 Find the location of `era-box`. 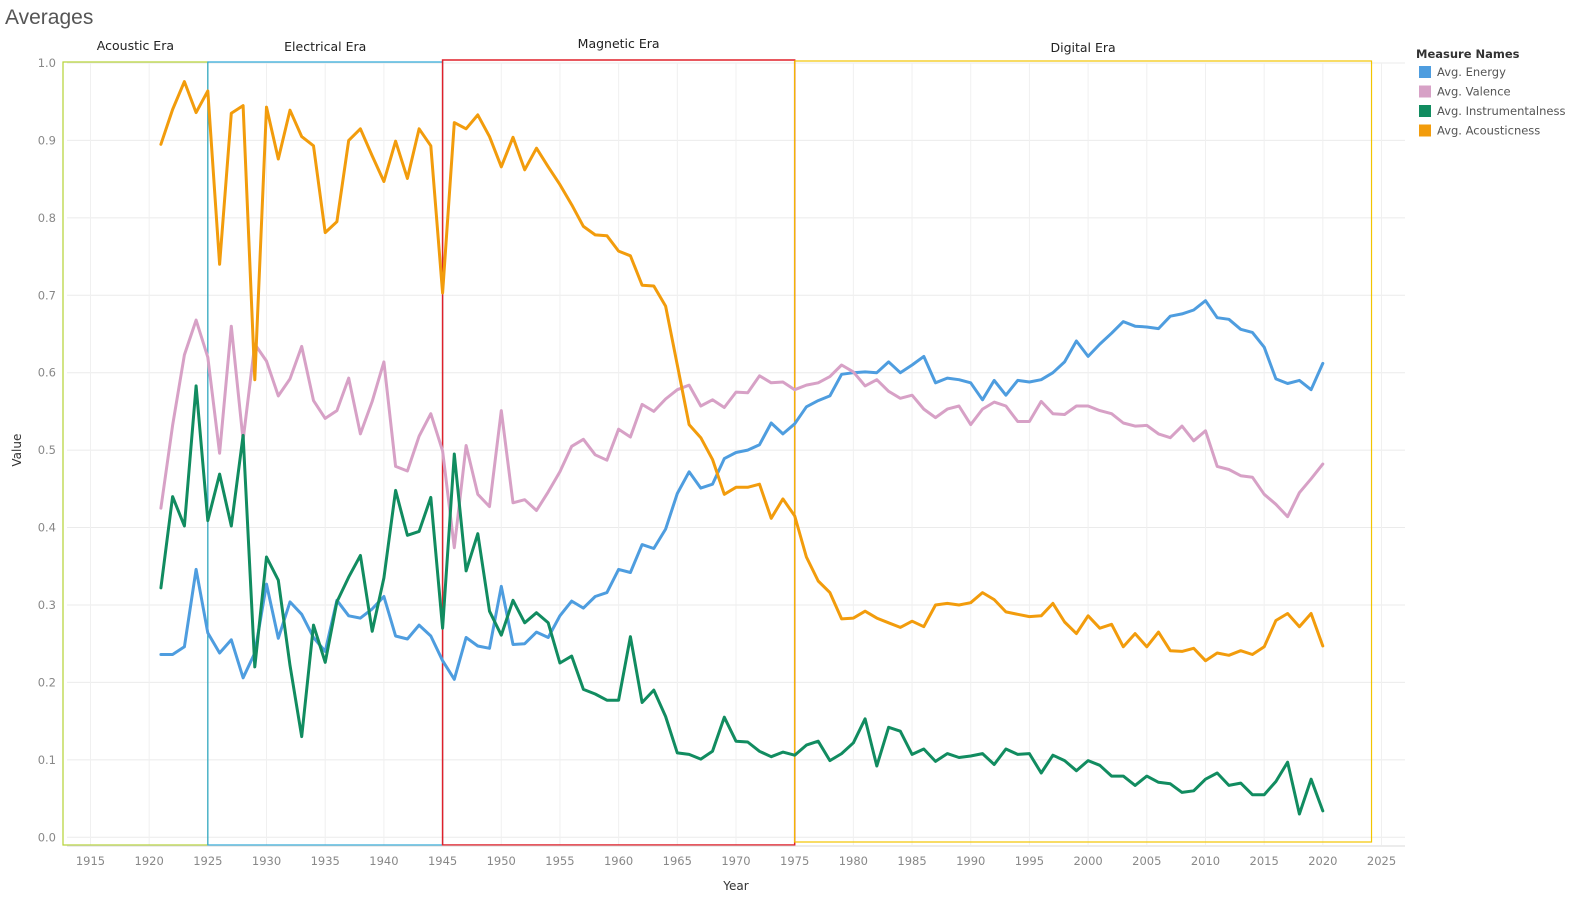

era-box is located at coordinates (135, 453).